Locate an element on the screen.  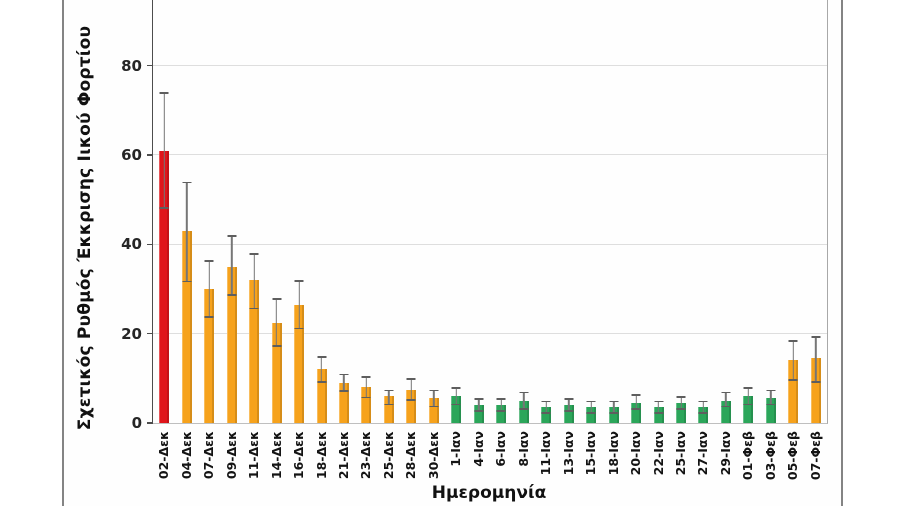
bar-slot-25-Ιαν: 25-Ιαν is located at coordinates (681, 237).